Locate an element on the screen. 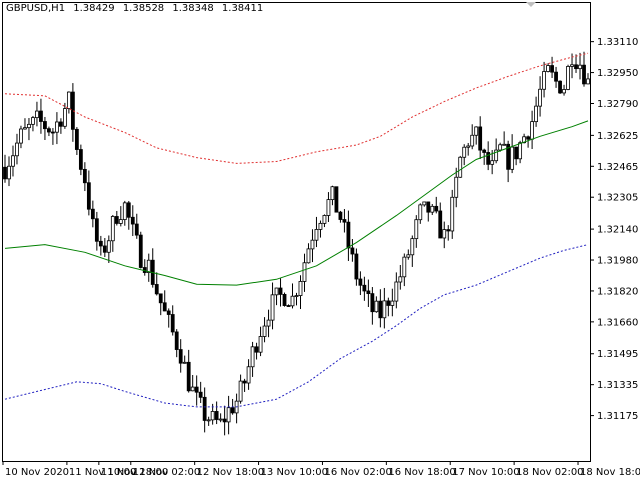 The image size is (640, 480). open-price: 1.38429 is located at coordinates (94, 8).